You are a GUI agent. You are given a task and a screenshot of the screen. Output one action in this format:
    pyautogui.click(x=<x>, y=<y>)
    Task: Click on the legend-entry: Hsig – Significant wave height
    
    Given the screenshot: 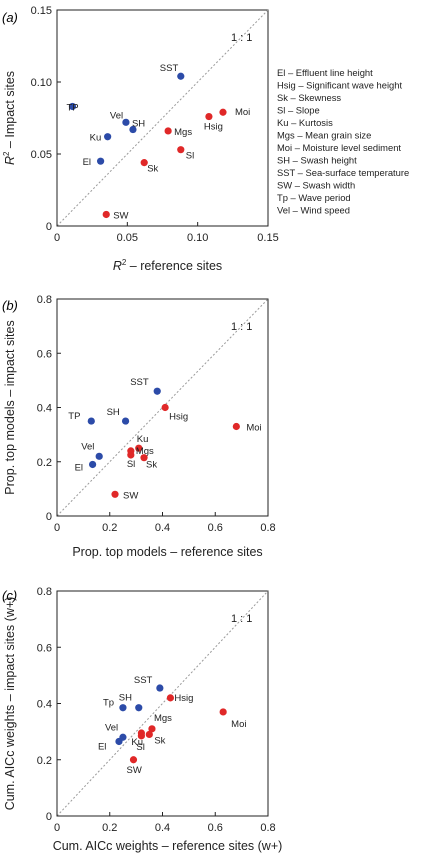 What is the action you would take?
    pyautogui.click(x=339, y=85)
    